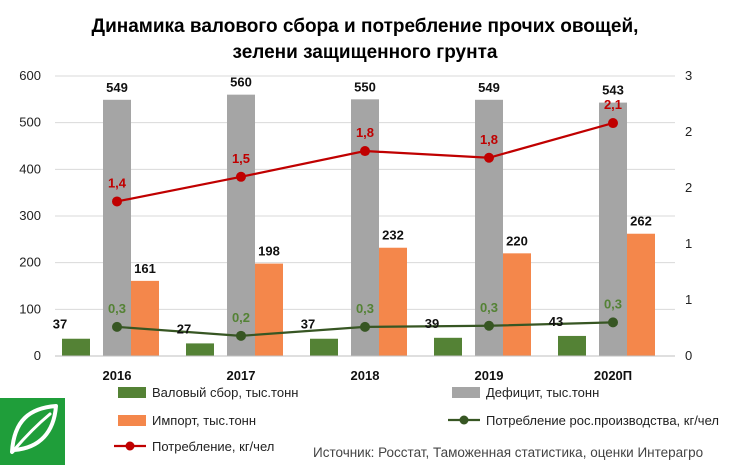 This screenshot has height=465, width=730. I want to click on leaf-vein-icon, so click(32, 432).